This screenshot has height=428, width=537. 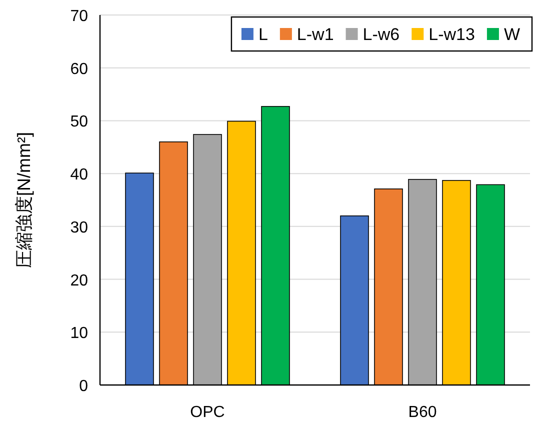 What do you see at coordinates (422, 412) in the screenshot?
I see `x-tick-label: B60` at bounding box center [422, 412].